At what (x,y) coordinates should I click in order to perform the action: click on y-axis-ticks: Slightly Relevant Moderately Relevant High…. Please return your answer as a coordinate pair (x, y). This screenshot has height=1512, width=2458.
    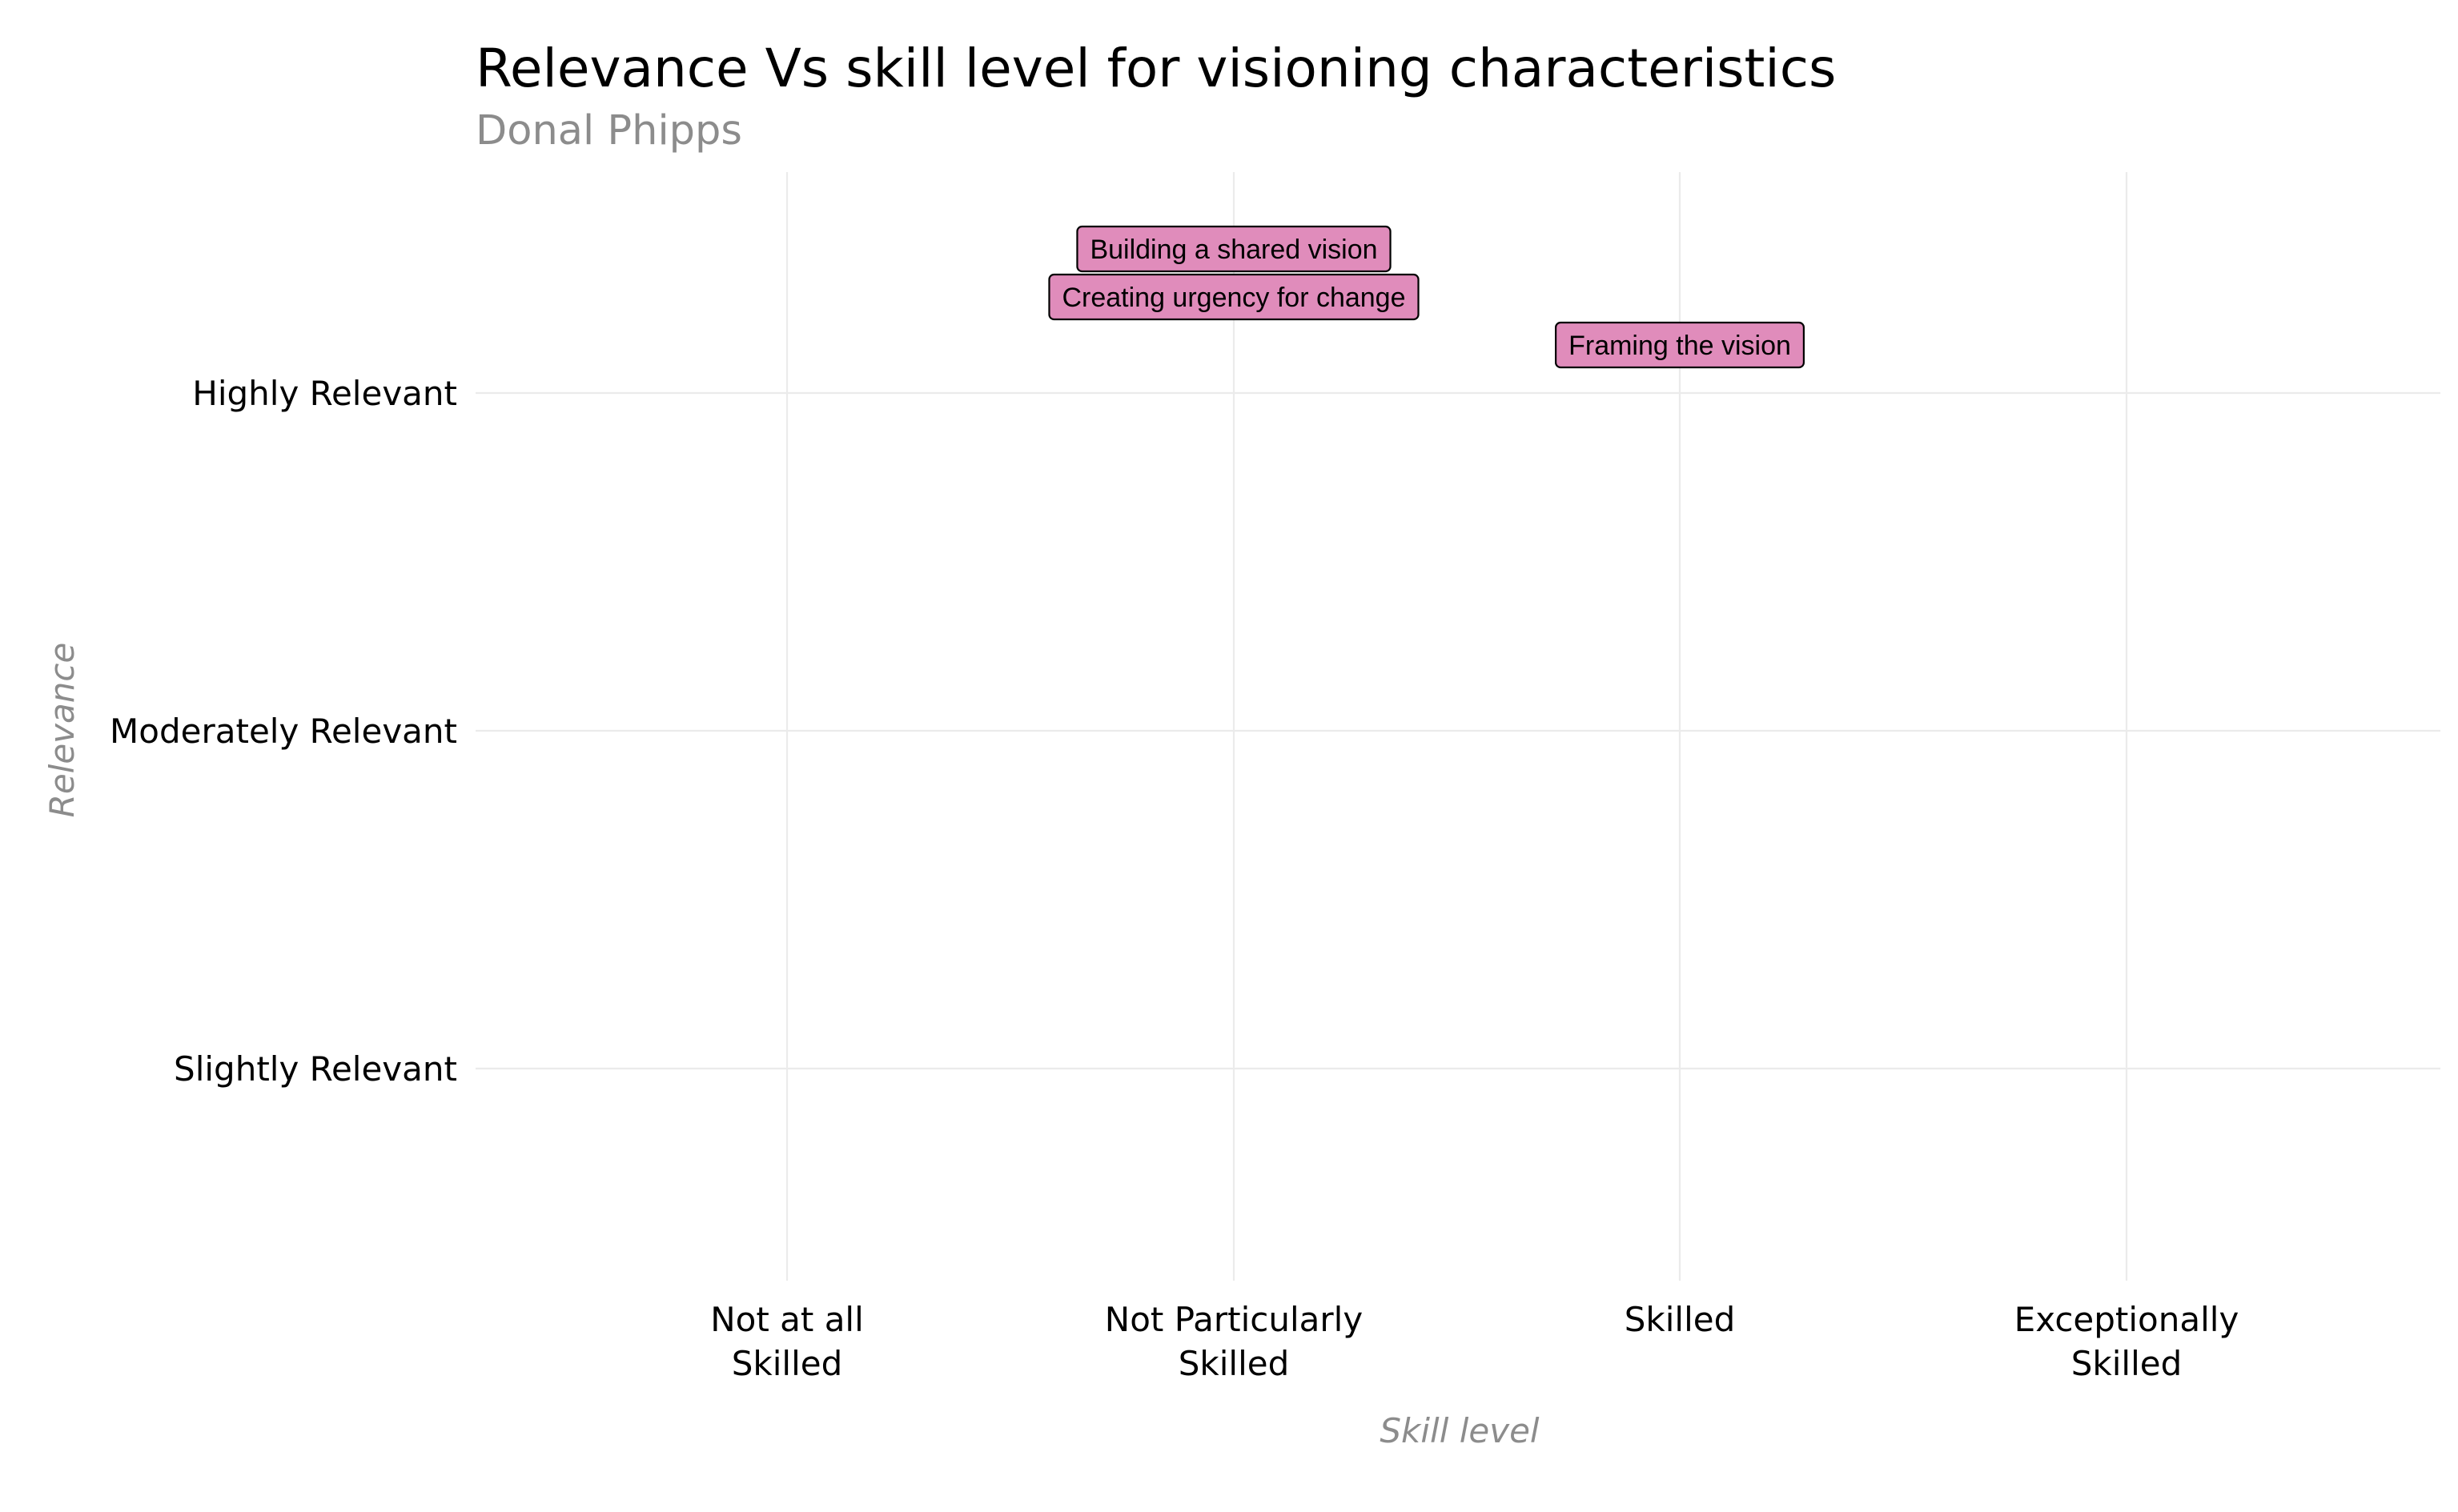
    Looking at the image, I should click on (283, 732).